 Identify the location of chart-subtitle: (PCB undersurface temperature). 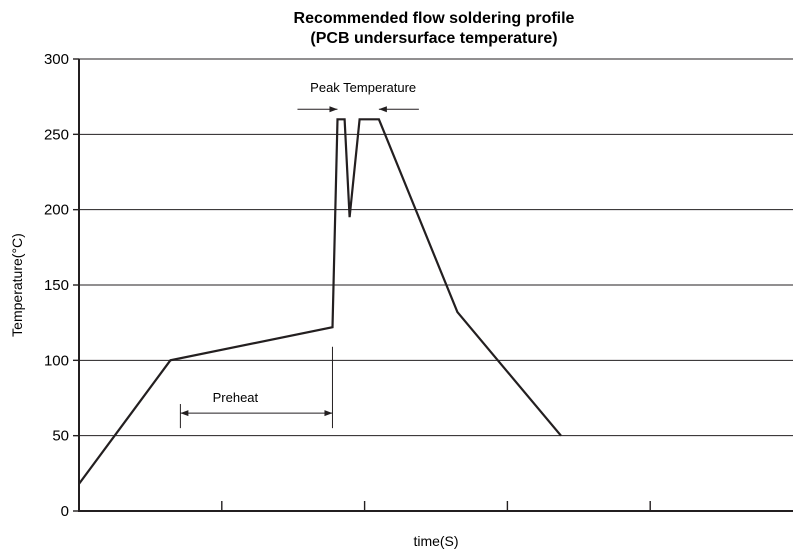
(433, 38).